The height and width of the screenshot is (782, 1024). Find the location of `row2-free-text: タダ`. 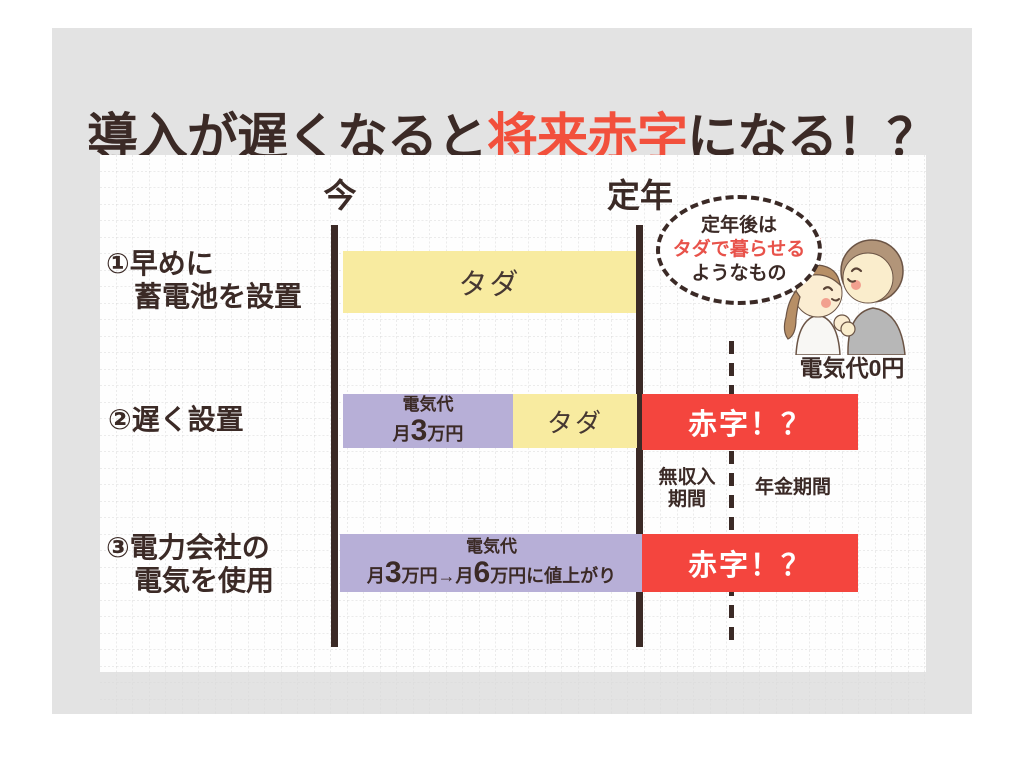

row2-free-text: タダ is located at coordinates (574, 422).